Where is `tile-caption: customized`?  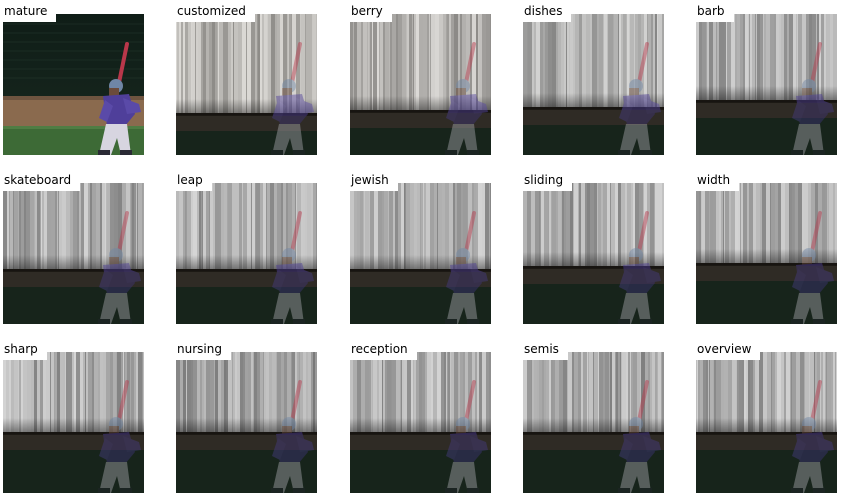 tile-caption: customized is located at coordinates (215, 12).